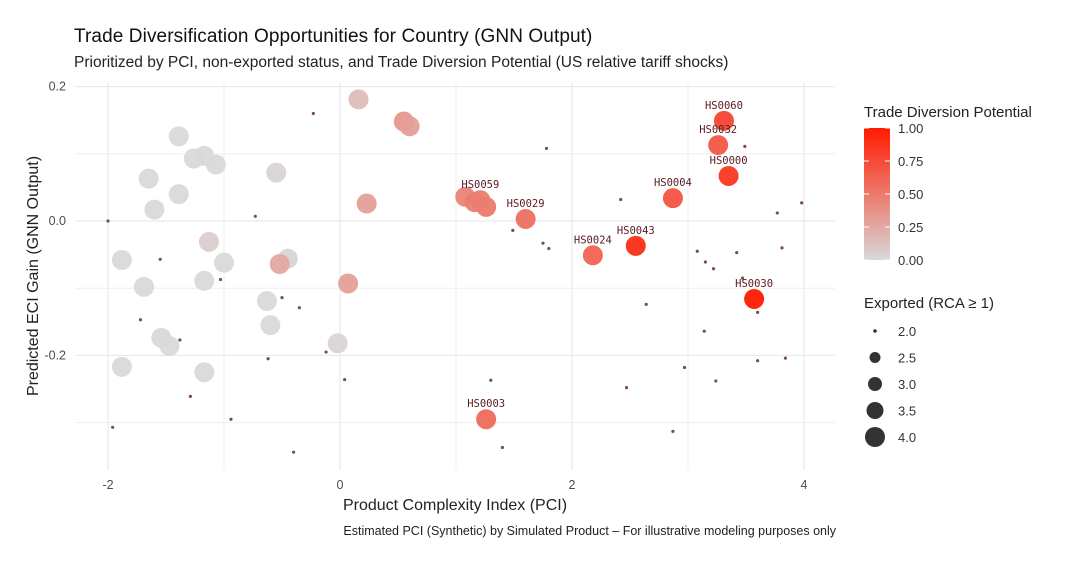  What do you see at coordinates (910, 128) in the screenshot?
I see `color-legend-label: 1.00` at bounding box center [910, 128].